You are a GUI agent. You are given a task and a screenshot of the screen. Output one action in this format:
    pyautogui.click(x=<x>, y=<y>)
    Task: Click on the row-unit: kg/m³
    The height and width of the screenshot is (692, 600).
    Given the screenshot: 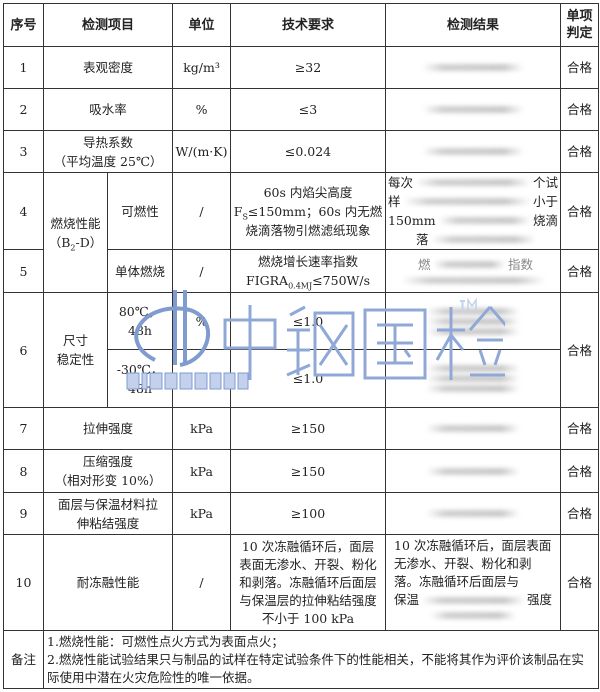 What is the action you would take?
    pyautogui.click(x=202, y=67)
    